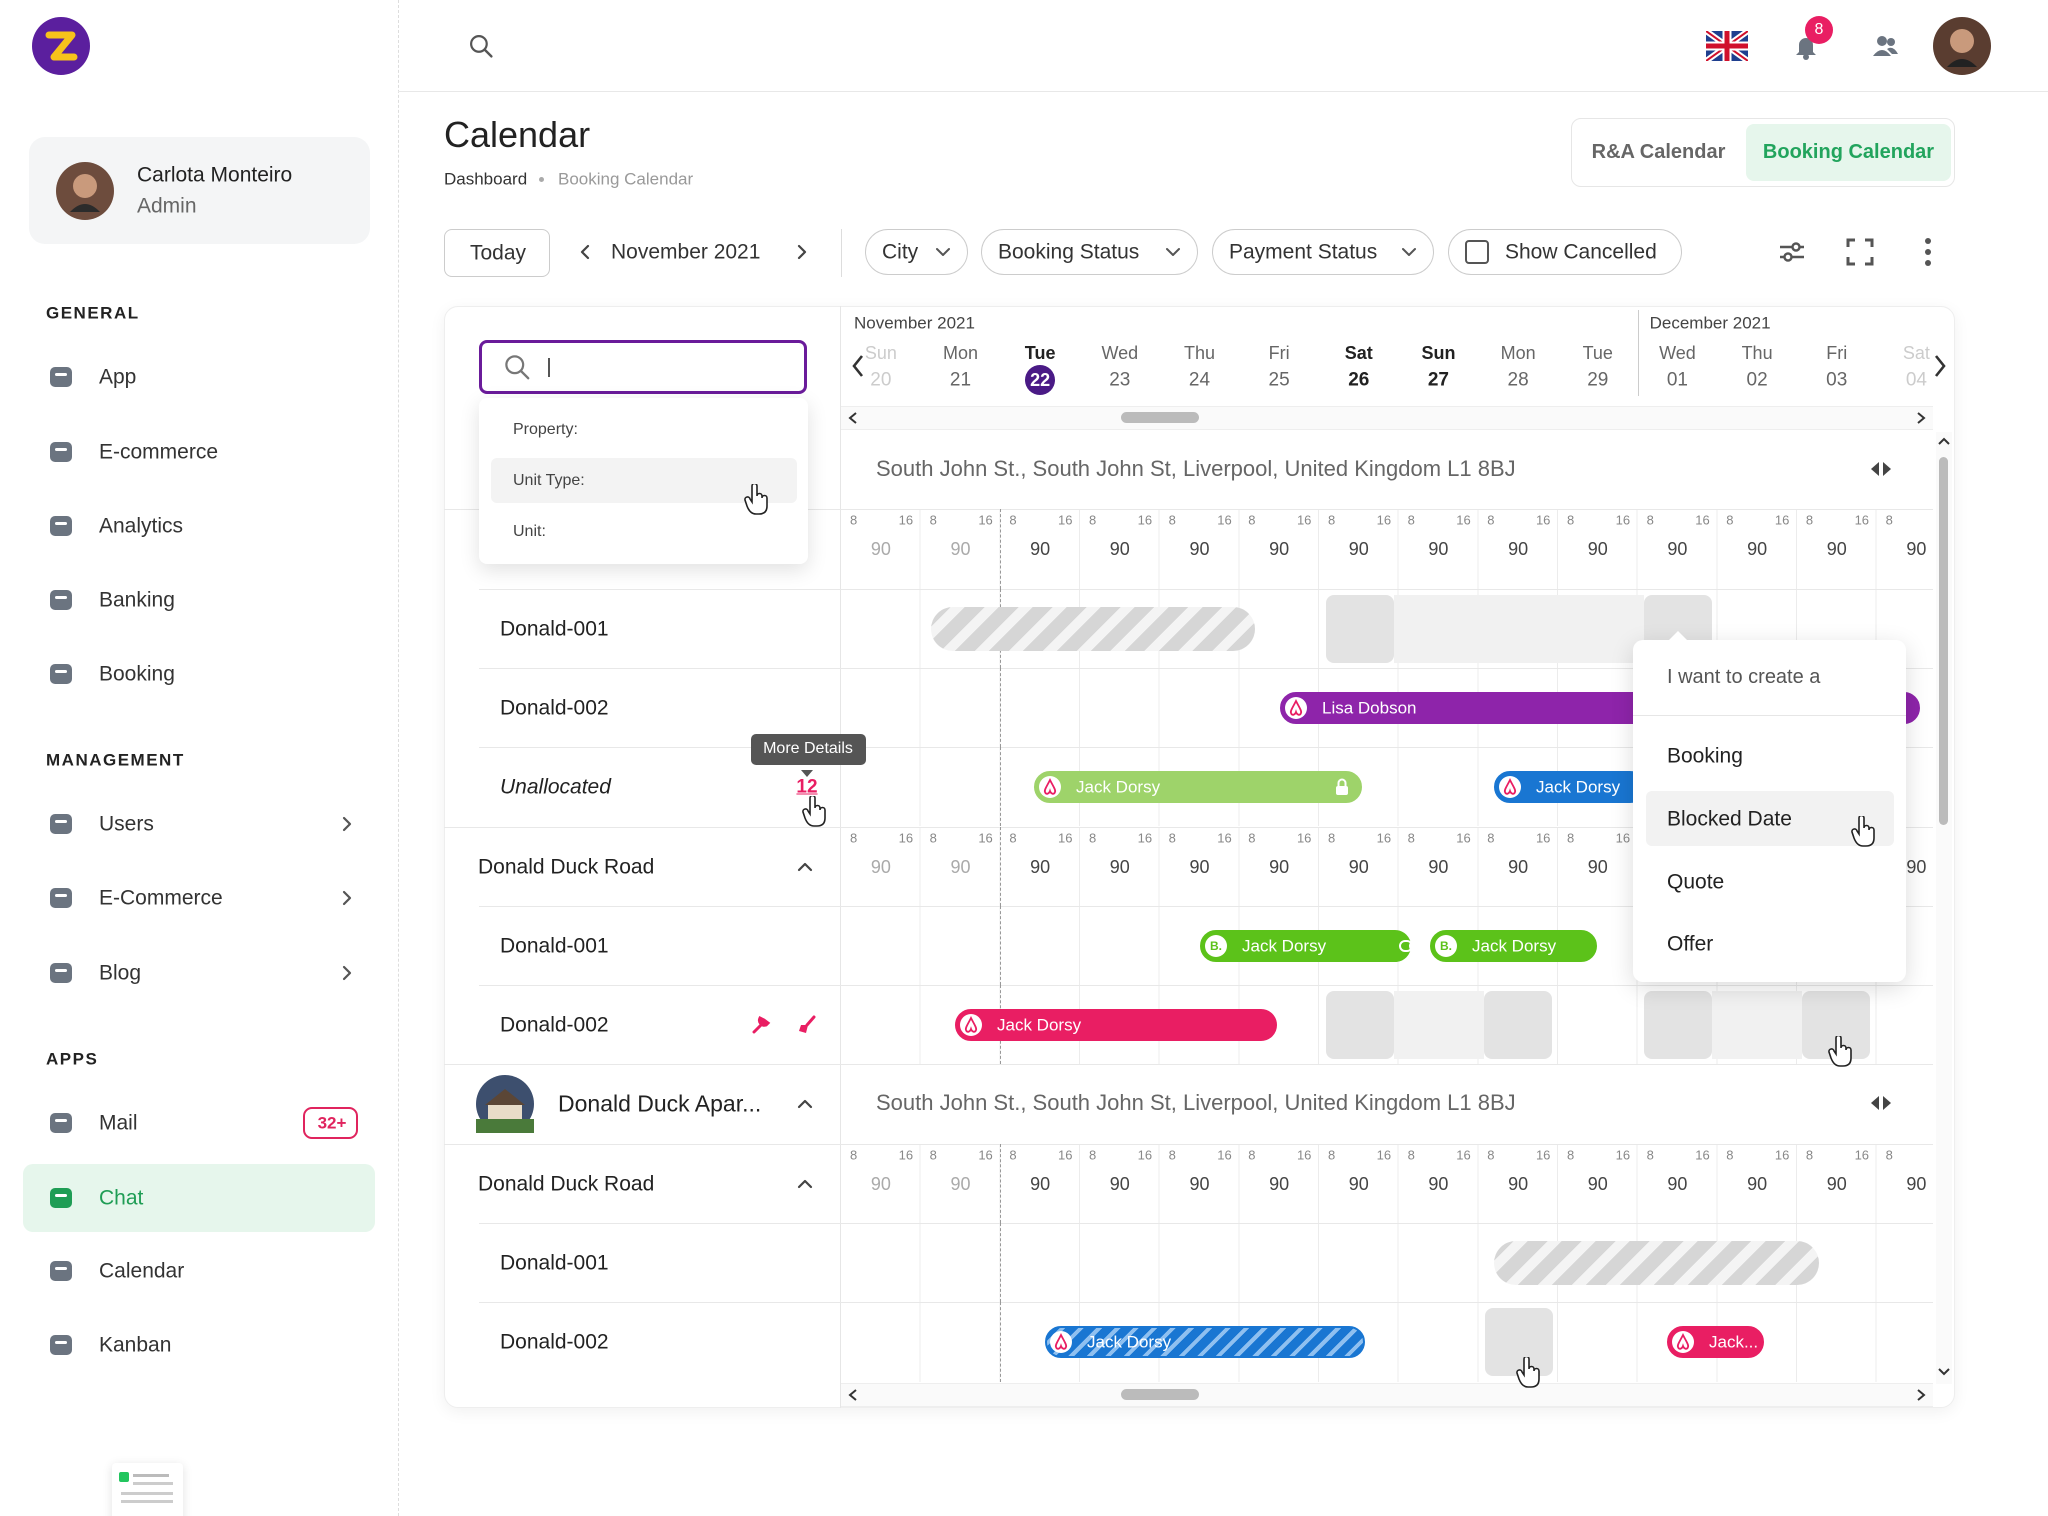 The width and height of the screenshot is (2048, 1516). Describe the element at coordinates (486, 179) in the screenshot. I see `breadcrumb: Dashboard` at that location.